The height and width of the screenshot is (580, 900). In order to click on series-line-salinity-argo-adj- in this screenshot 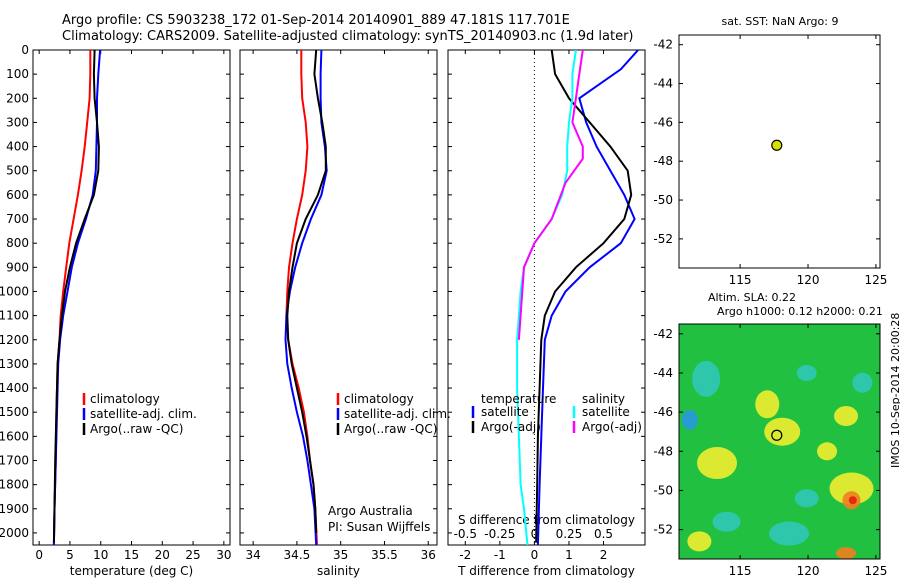, I will do `click(550, 194)`.